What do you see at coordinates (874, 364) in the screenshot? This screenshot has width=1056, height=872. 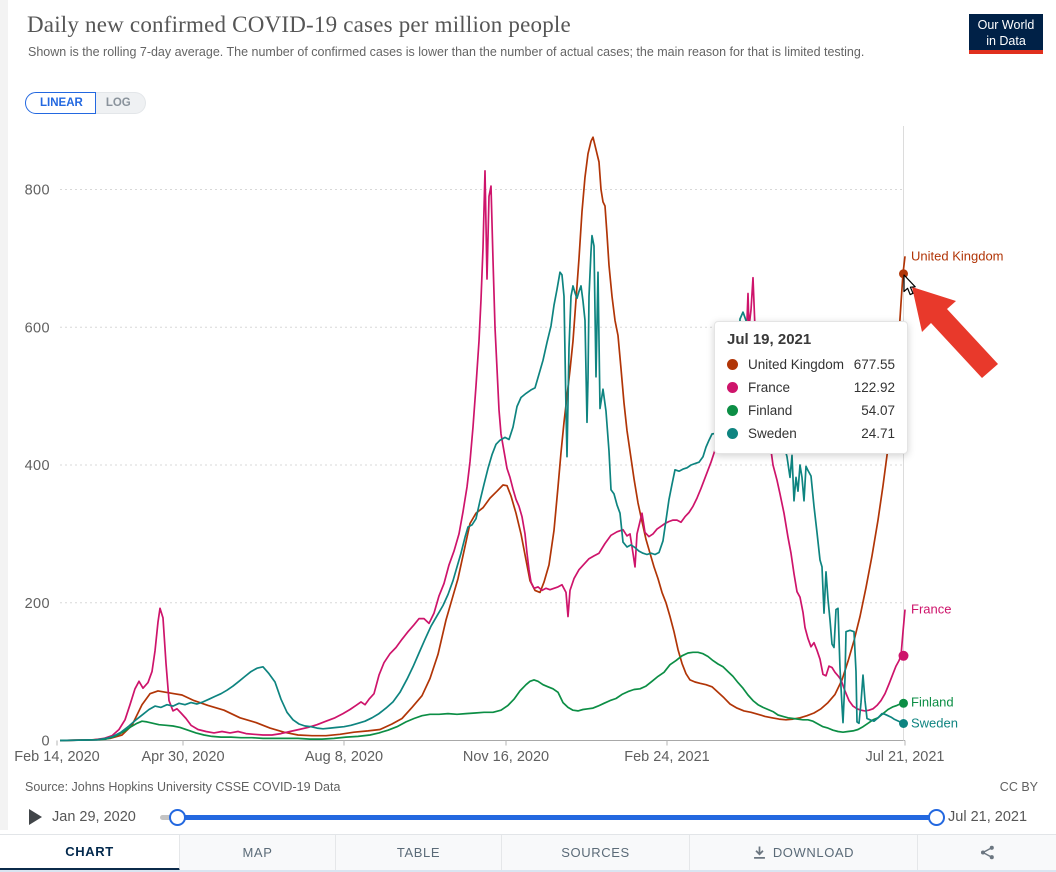 I see `tooltip-value: 677.55` at bounding box center [874, 364].